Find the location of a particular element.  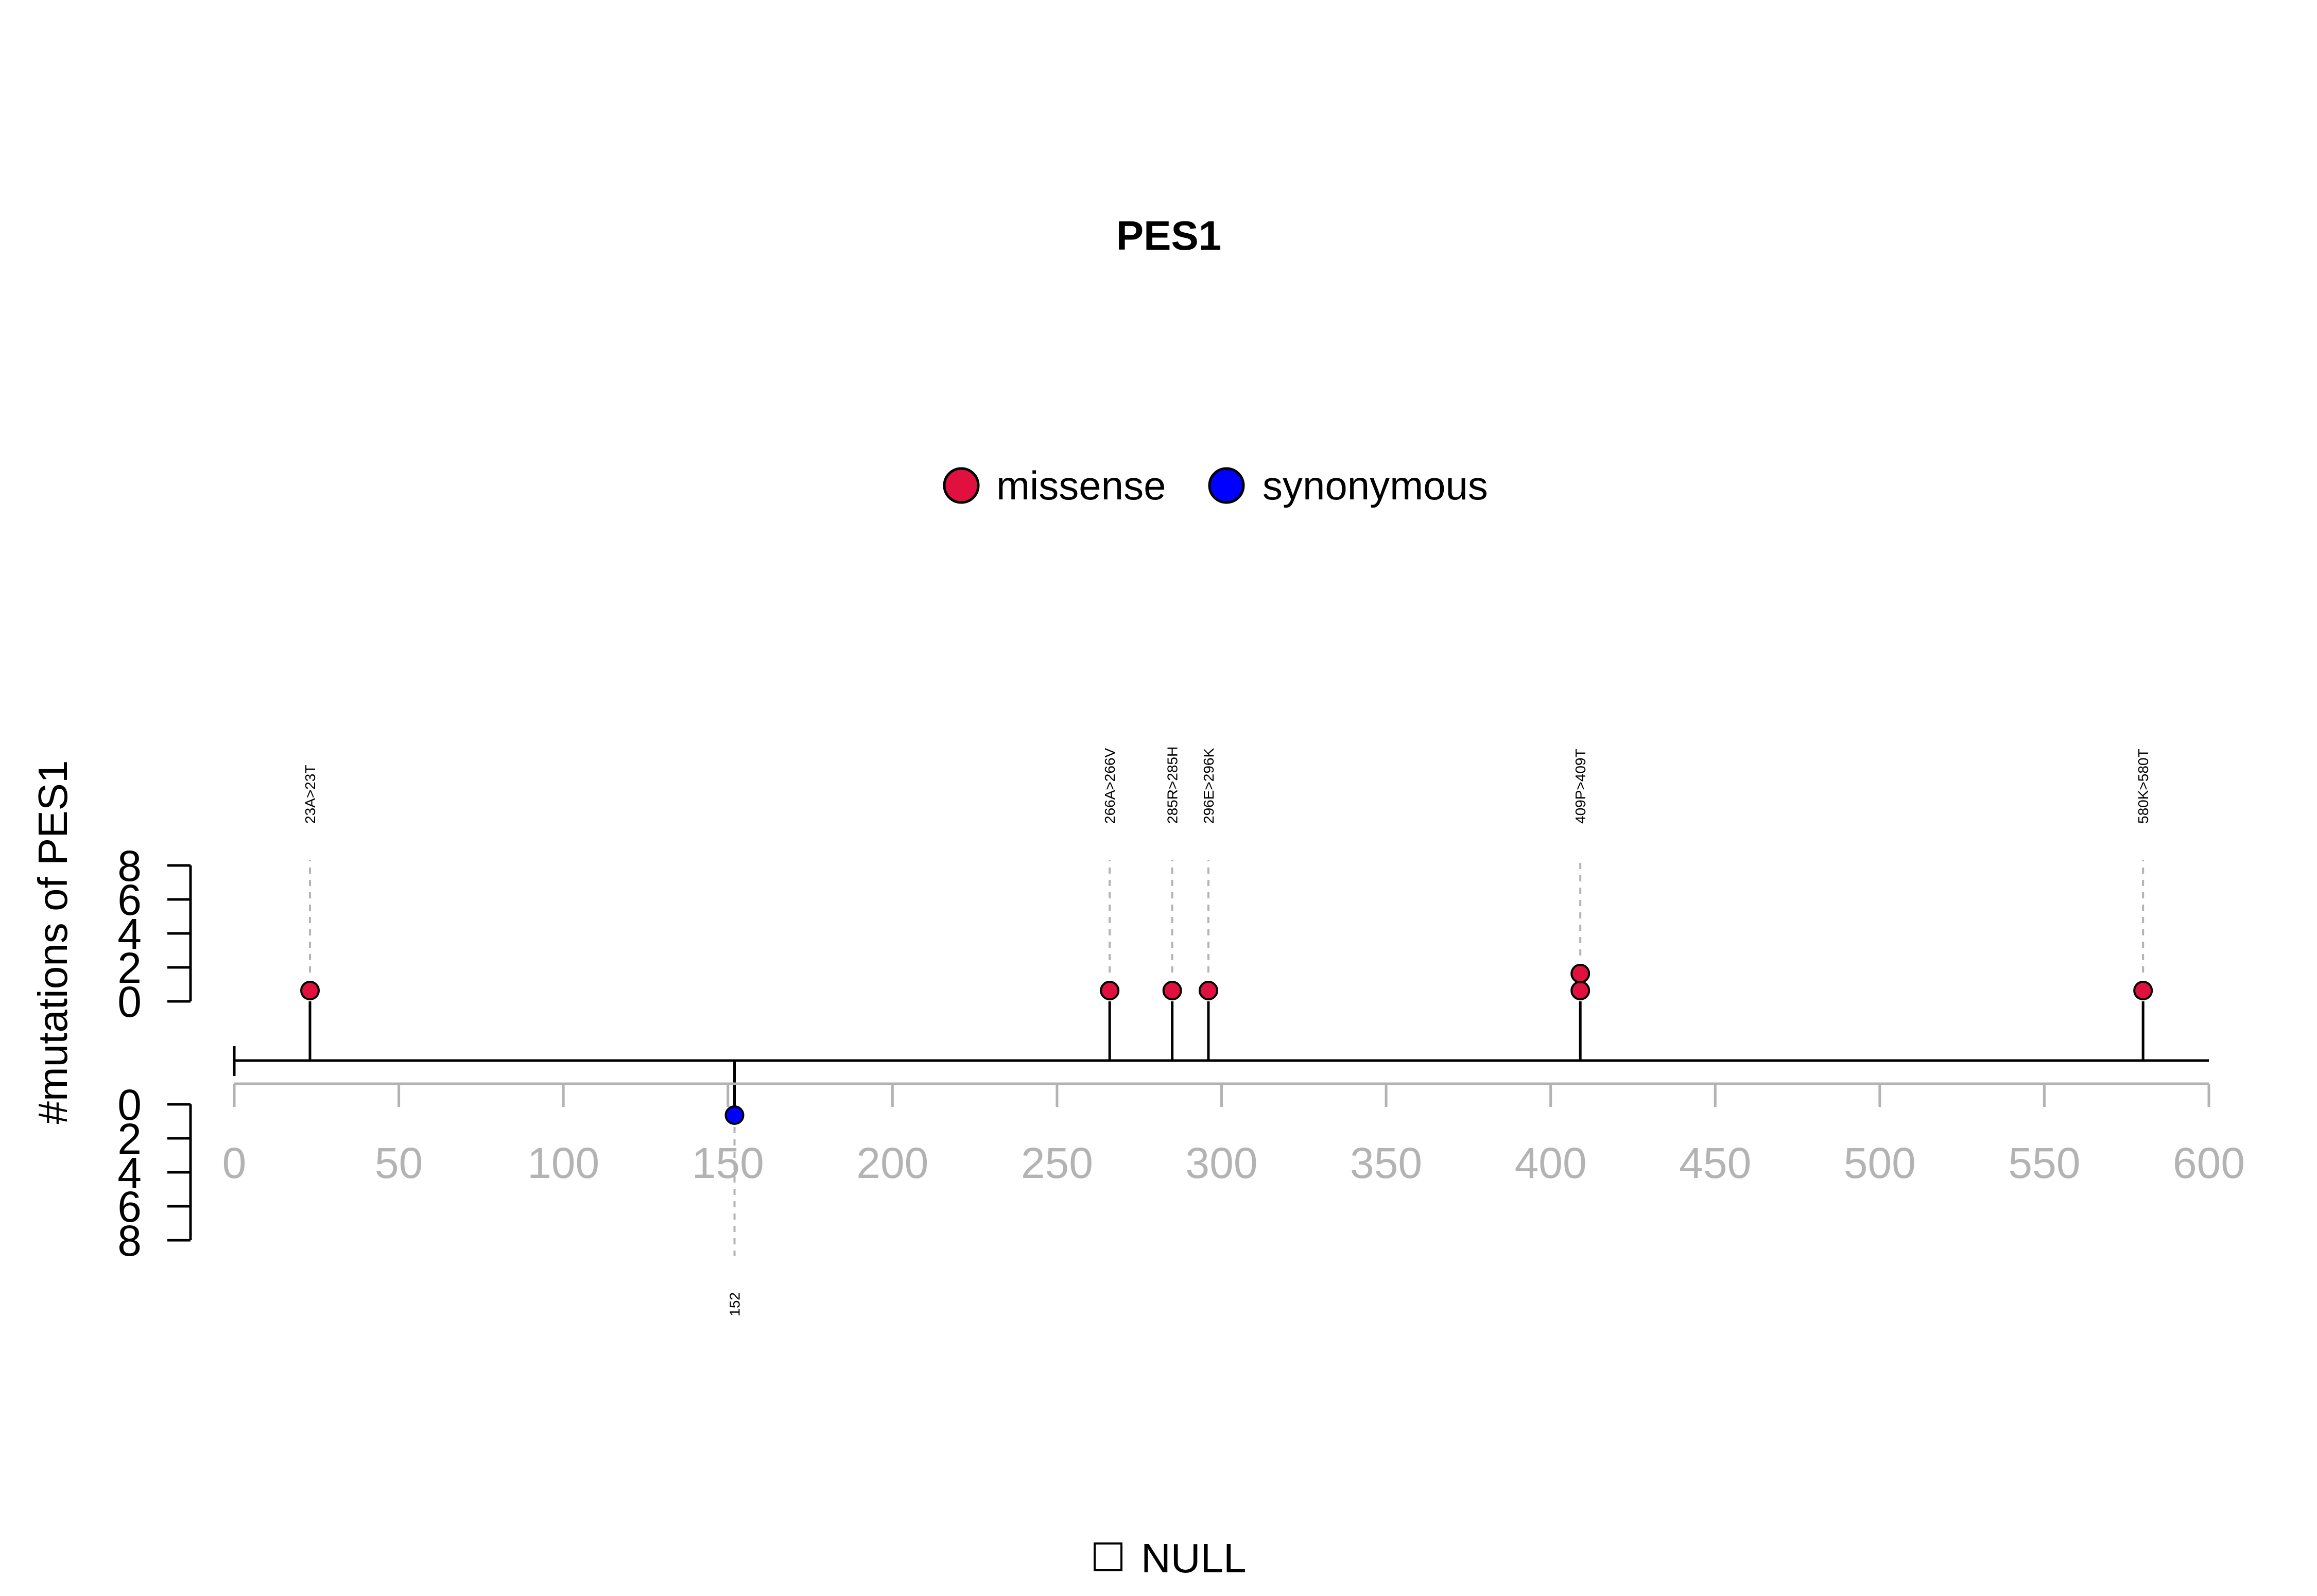

legend-label-synonymous: synonymous is located at coordinates (1375, 486).